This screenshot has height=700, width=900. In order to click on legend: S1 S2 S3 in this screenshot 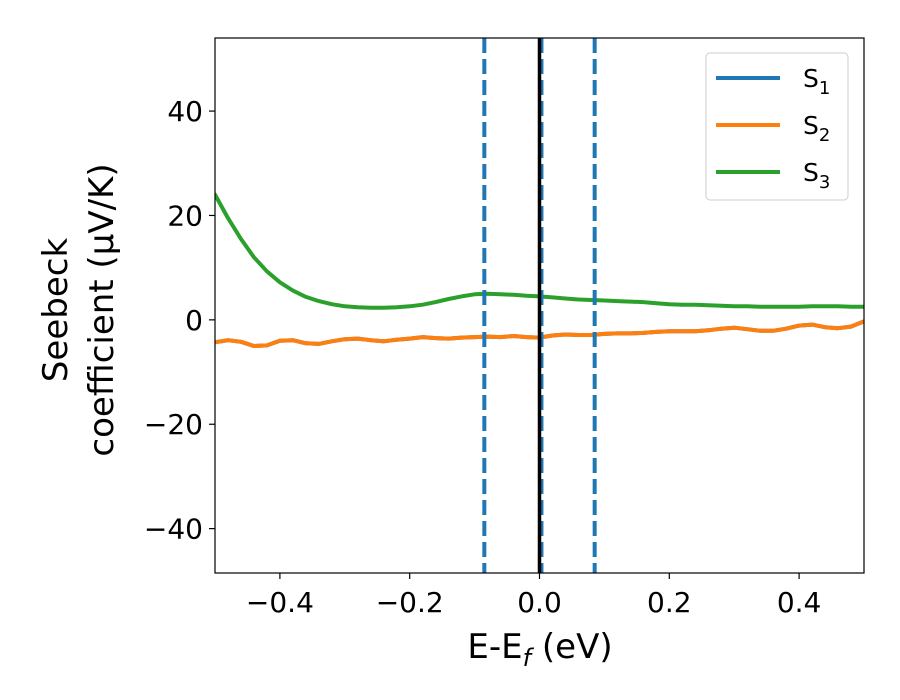, I will do `click(777, 126)`.